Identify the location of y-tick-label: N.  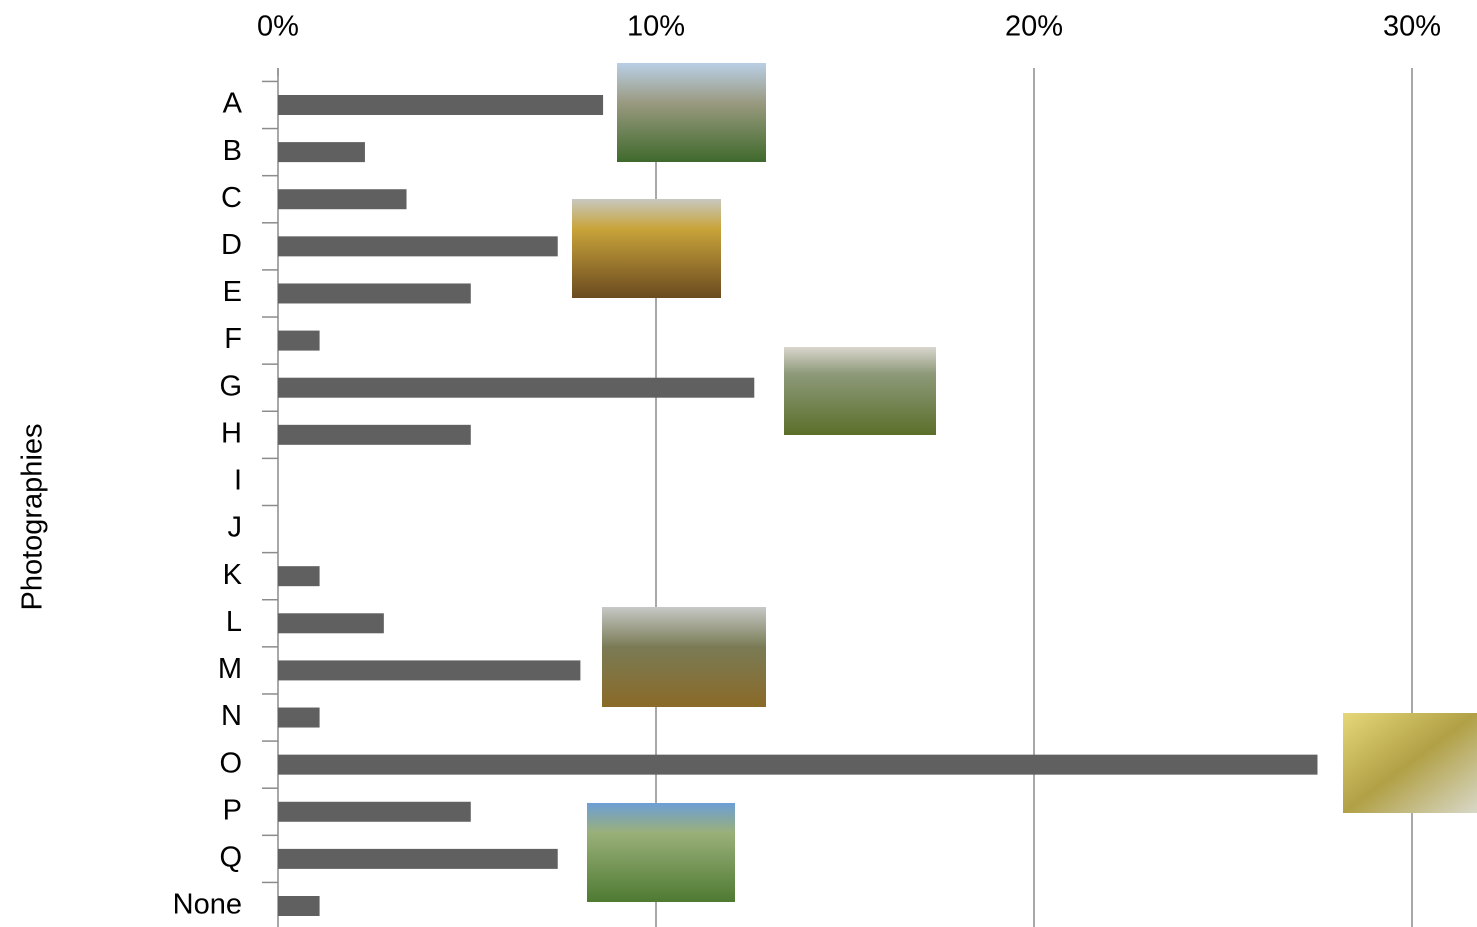
(231, 716).